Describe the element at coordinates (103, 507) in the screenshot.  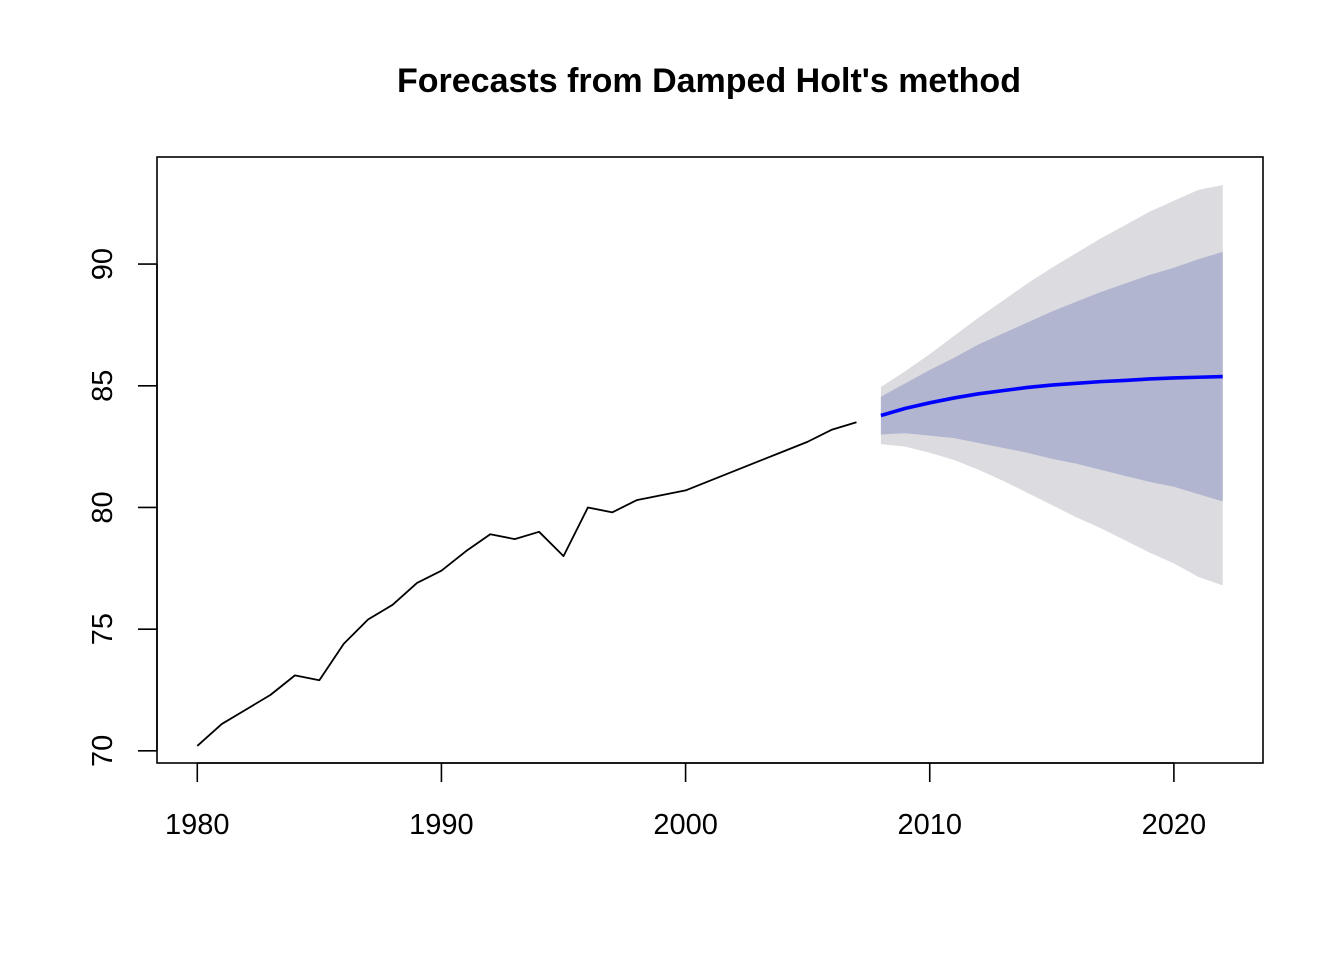
I see `y-tick-label: 80` at that location.